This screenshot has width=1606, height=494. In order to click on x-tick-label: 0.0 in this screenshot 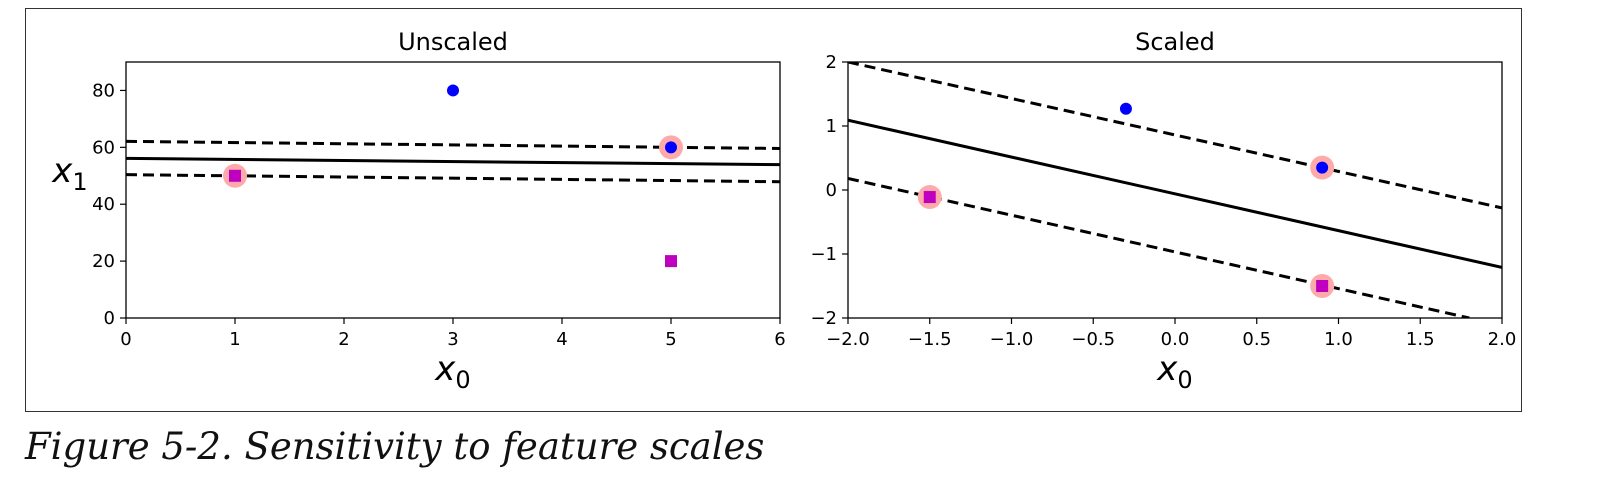, I will do `click(1175, 339)`.